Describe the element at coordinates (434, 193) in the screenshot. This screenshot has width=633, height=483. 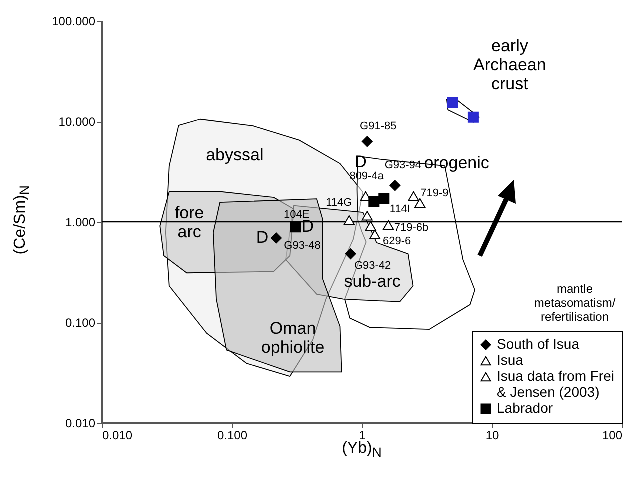
I see `annotation: 719-9` at that location.